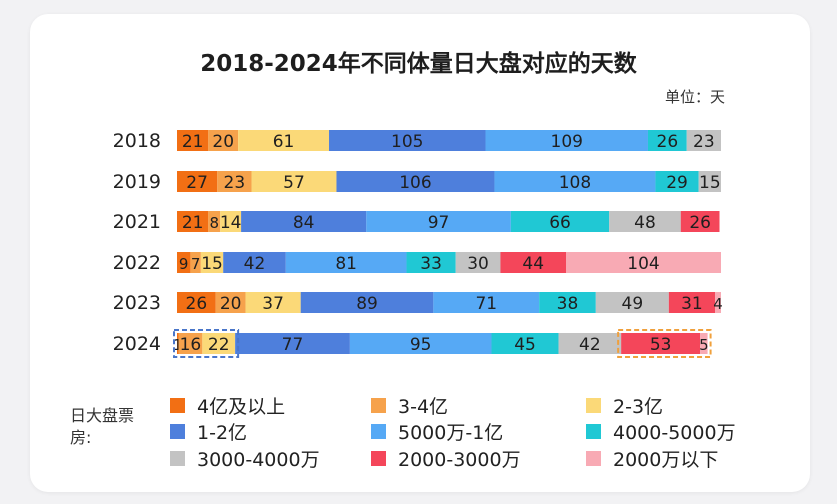  I want to click on data-label-2023-1: 20, so click(231, 304).